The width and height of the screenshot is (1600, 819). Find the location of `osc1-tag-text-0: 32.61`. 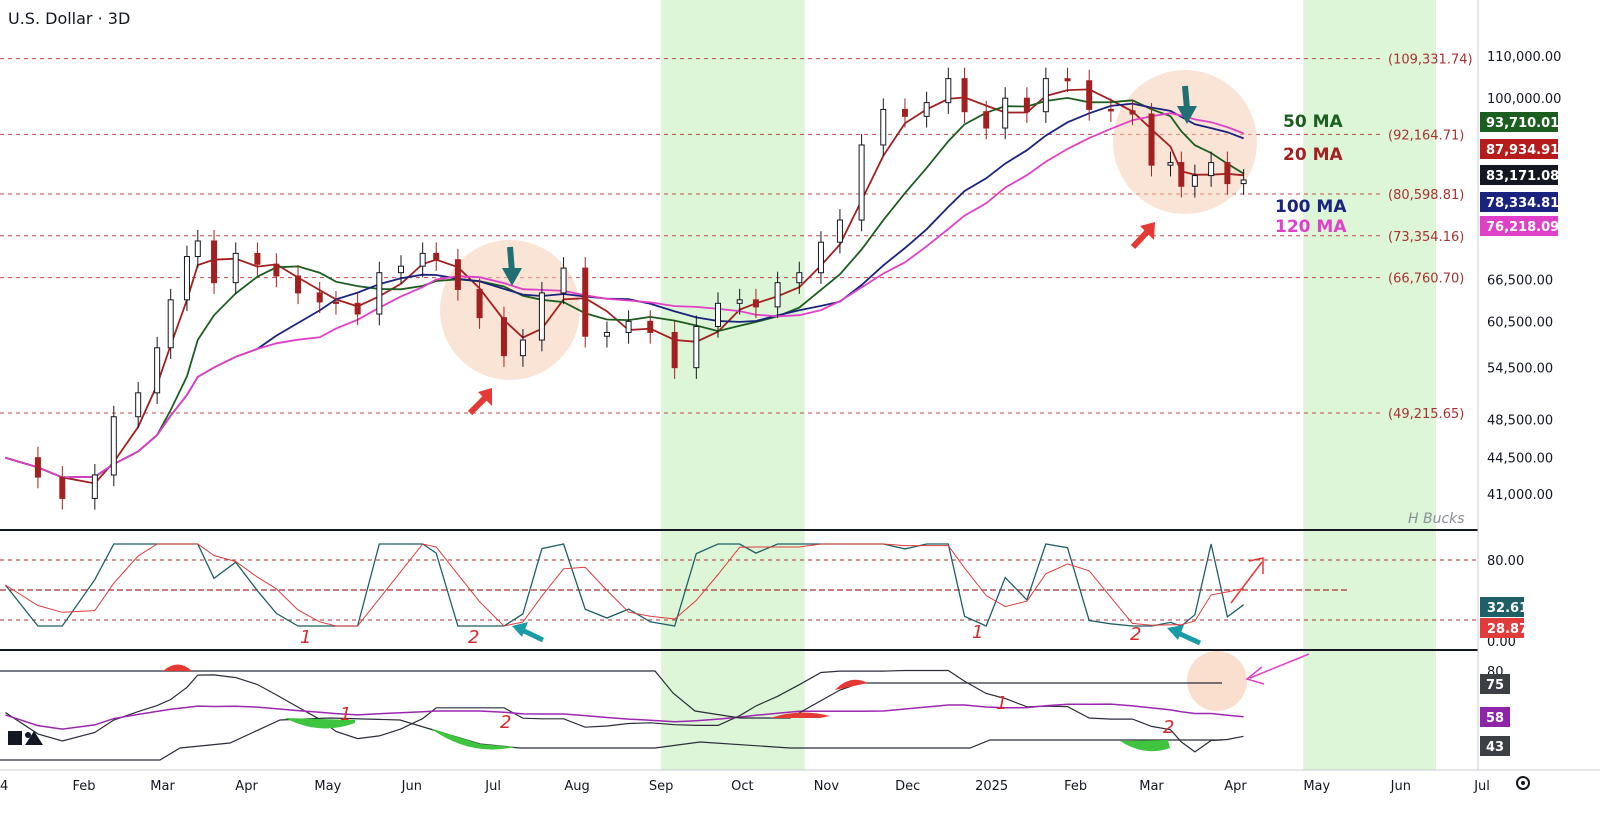

osc1-tag-text-0: 32.61 is located at coordinates (1507, 608).